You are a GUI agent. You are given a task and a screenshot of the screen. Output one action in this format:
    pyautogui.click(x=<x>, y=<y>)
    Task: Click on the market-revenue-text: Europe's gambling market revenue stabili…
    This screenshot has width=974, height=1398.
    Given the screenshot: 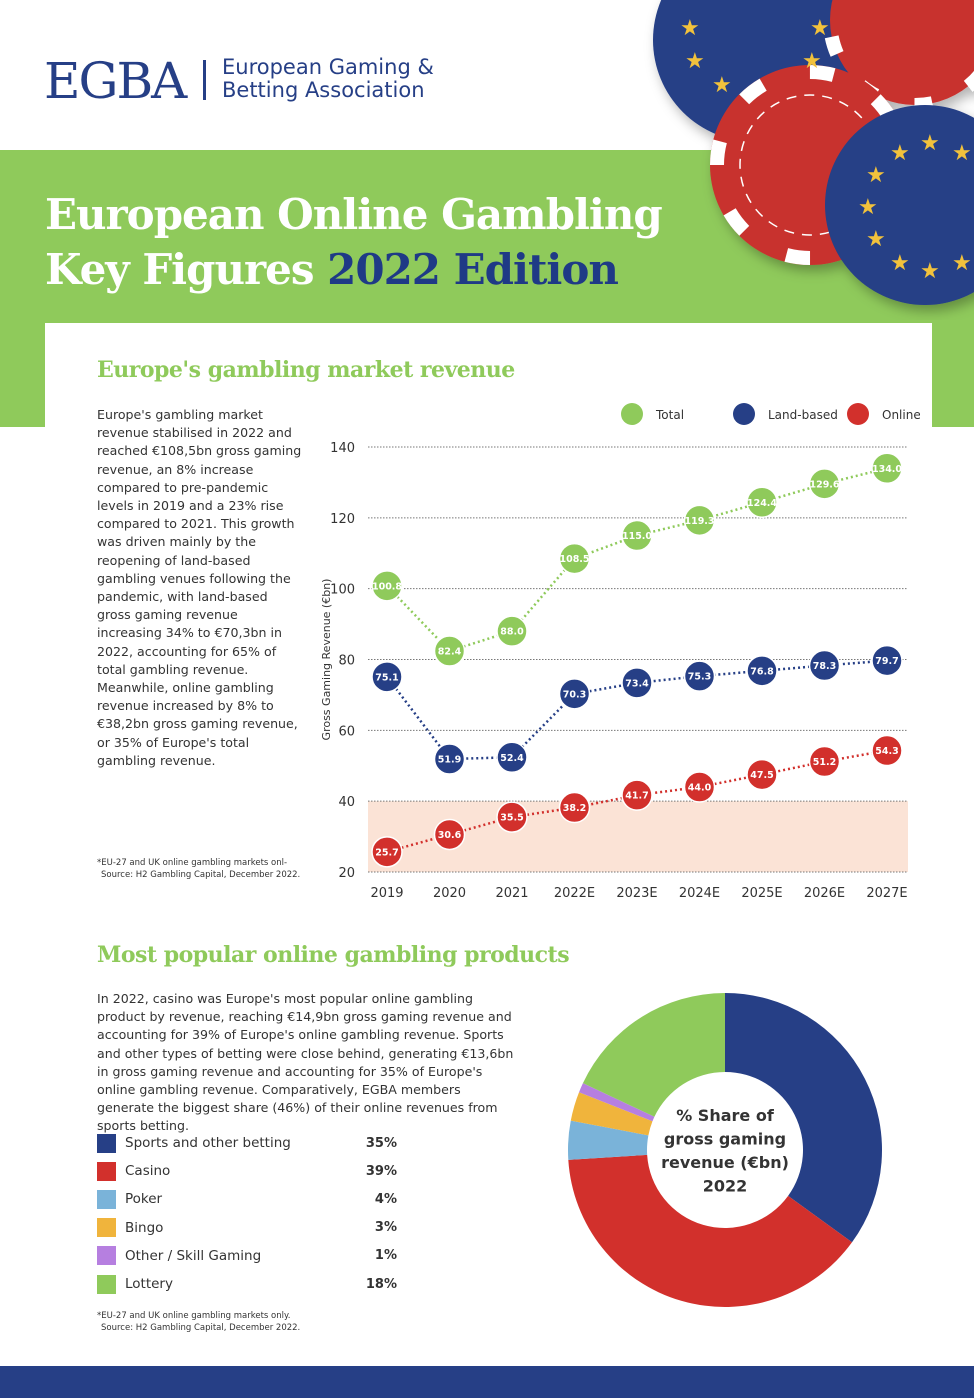 What is the action you would take?
    pyautogui.click(x=199, y=587)
    